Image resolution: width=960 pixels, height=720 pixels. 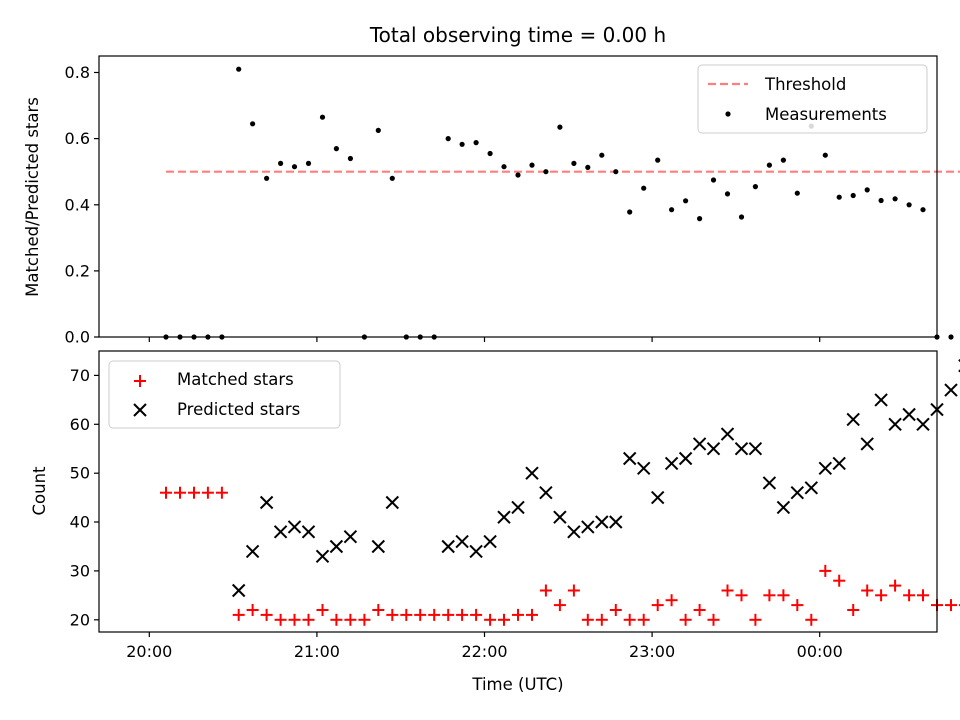 I want to click on top-y-axis: 0.0 0.2 0.4 0.6 0.8, so click(x=82, y=205).